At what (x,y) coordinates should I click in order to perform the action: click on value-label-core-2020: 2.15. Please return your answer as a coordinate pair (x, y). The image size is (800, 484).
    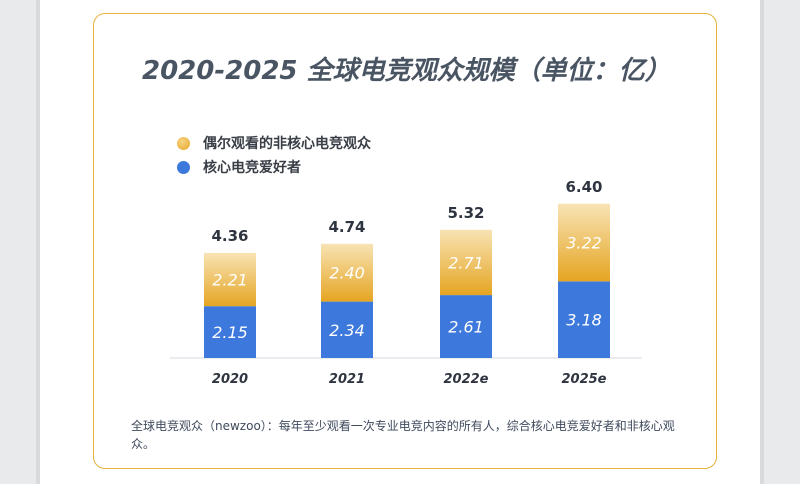
    Looking at the image, I should click on (230, 332).